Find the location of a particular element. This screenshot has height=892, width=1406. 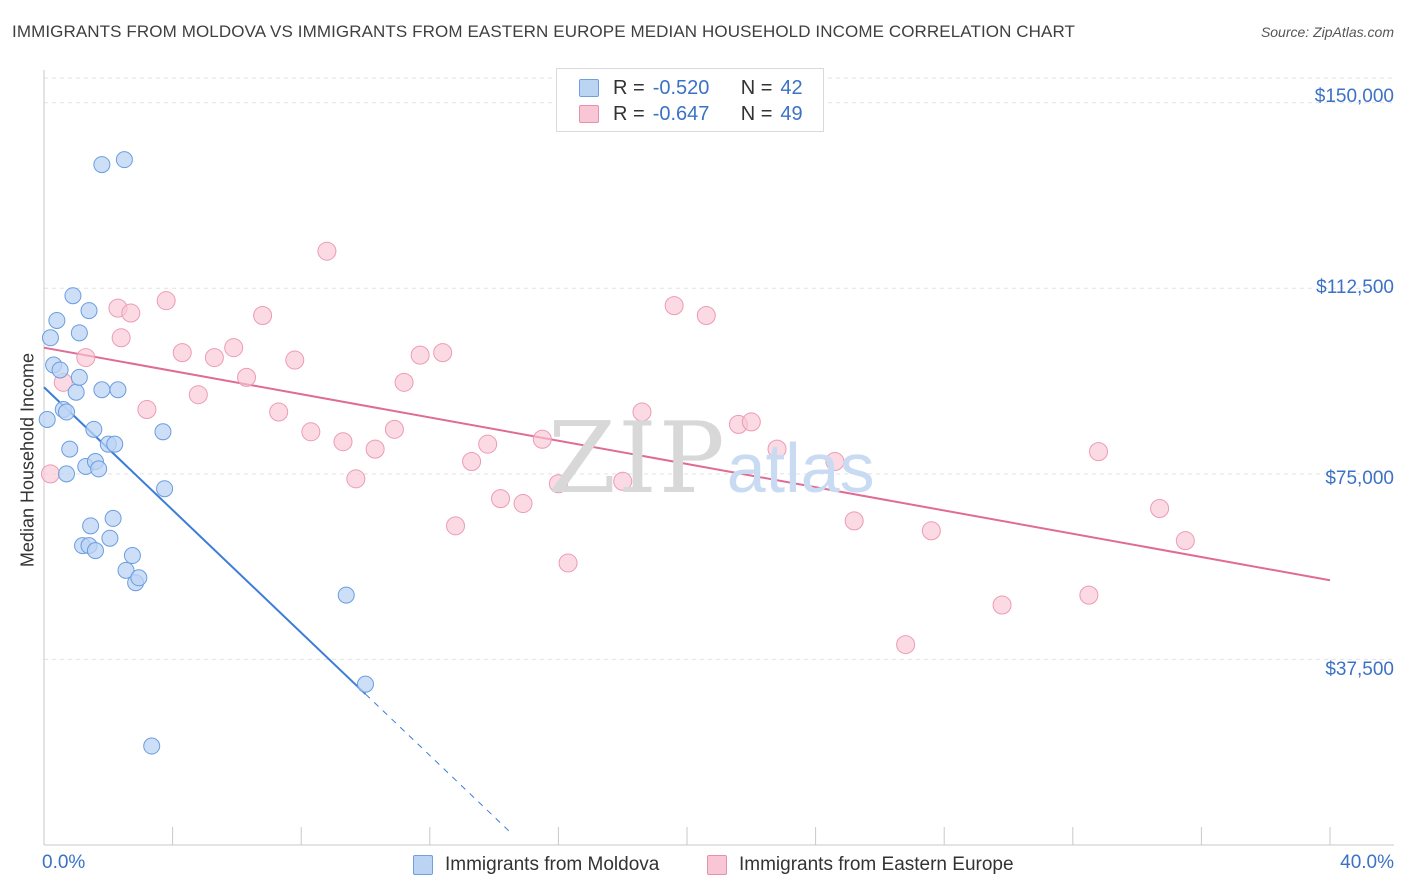

y-tick-label: $37,500 is located at coordinates (1359, 669).